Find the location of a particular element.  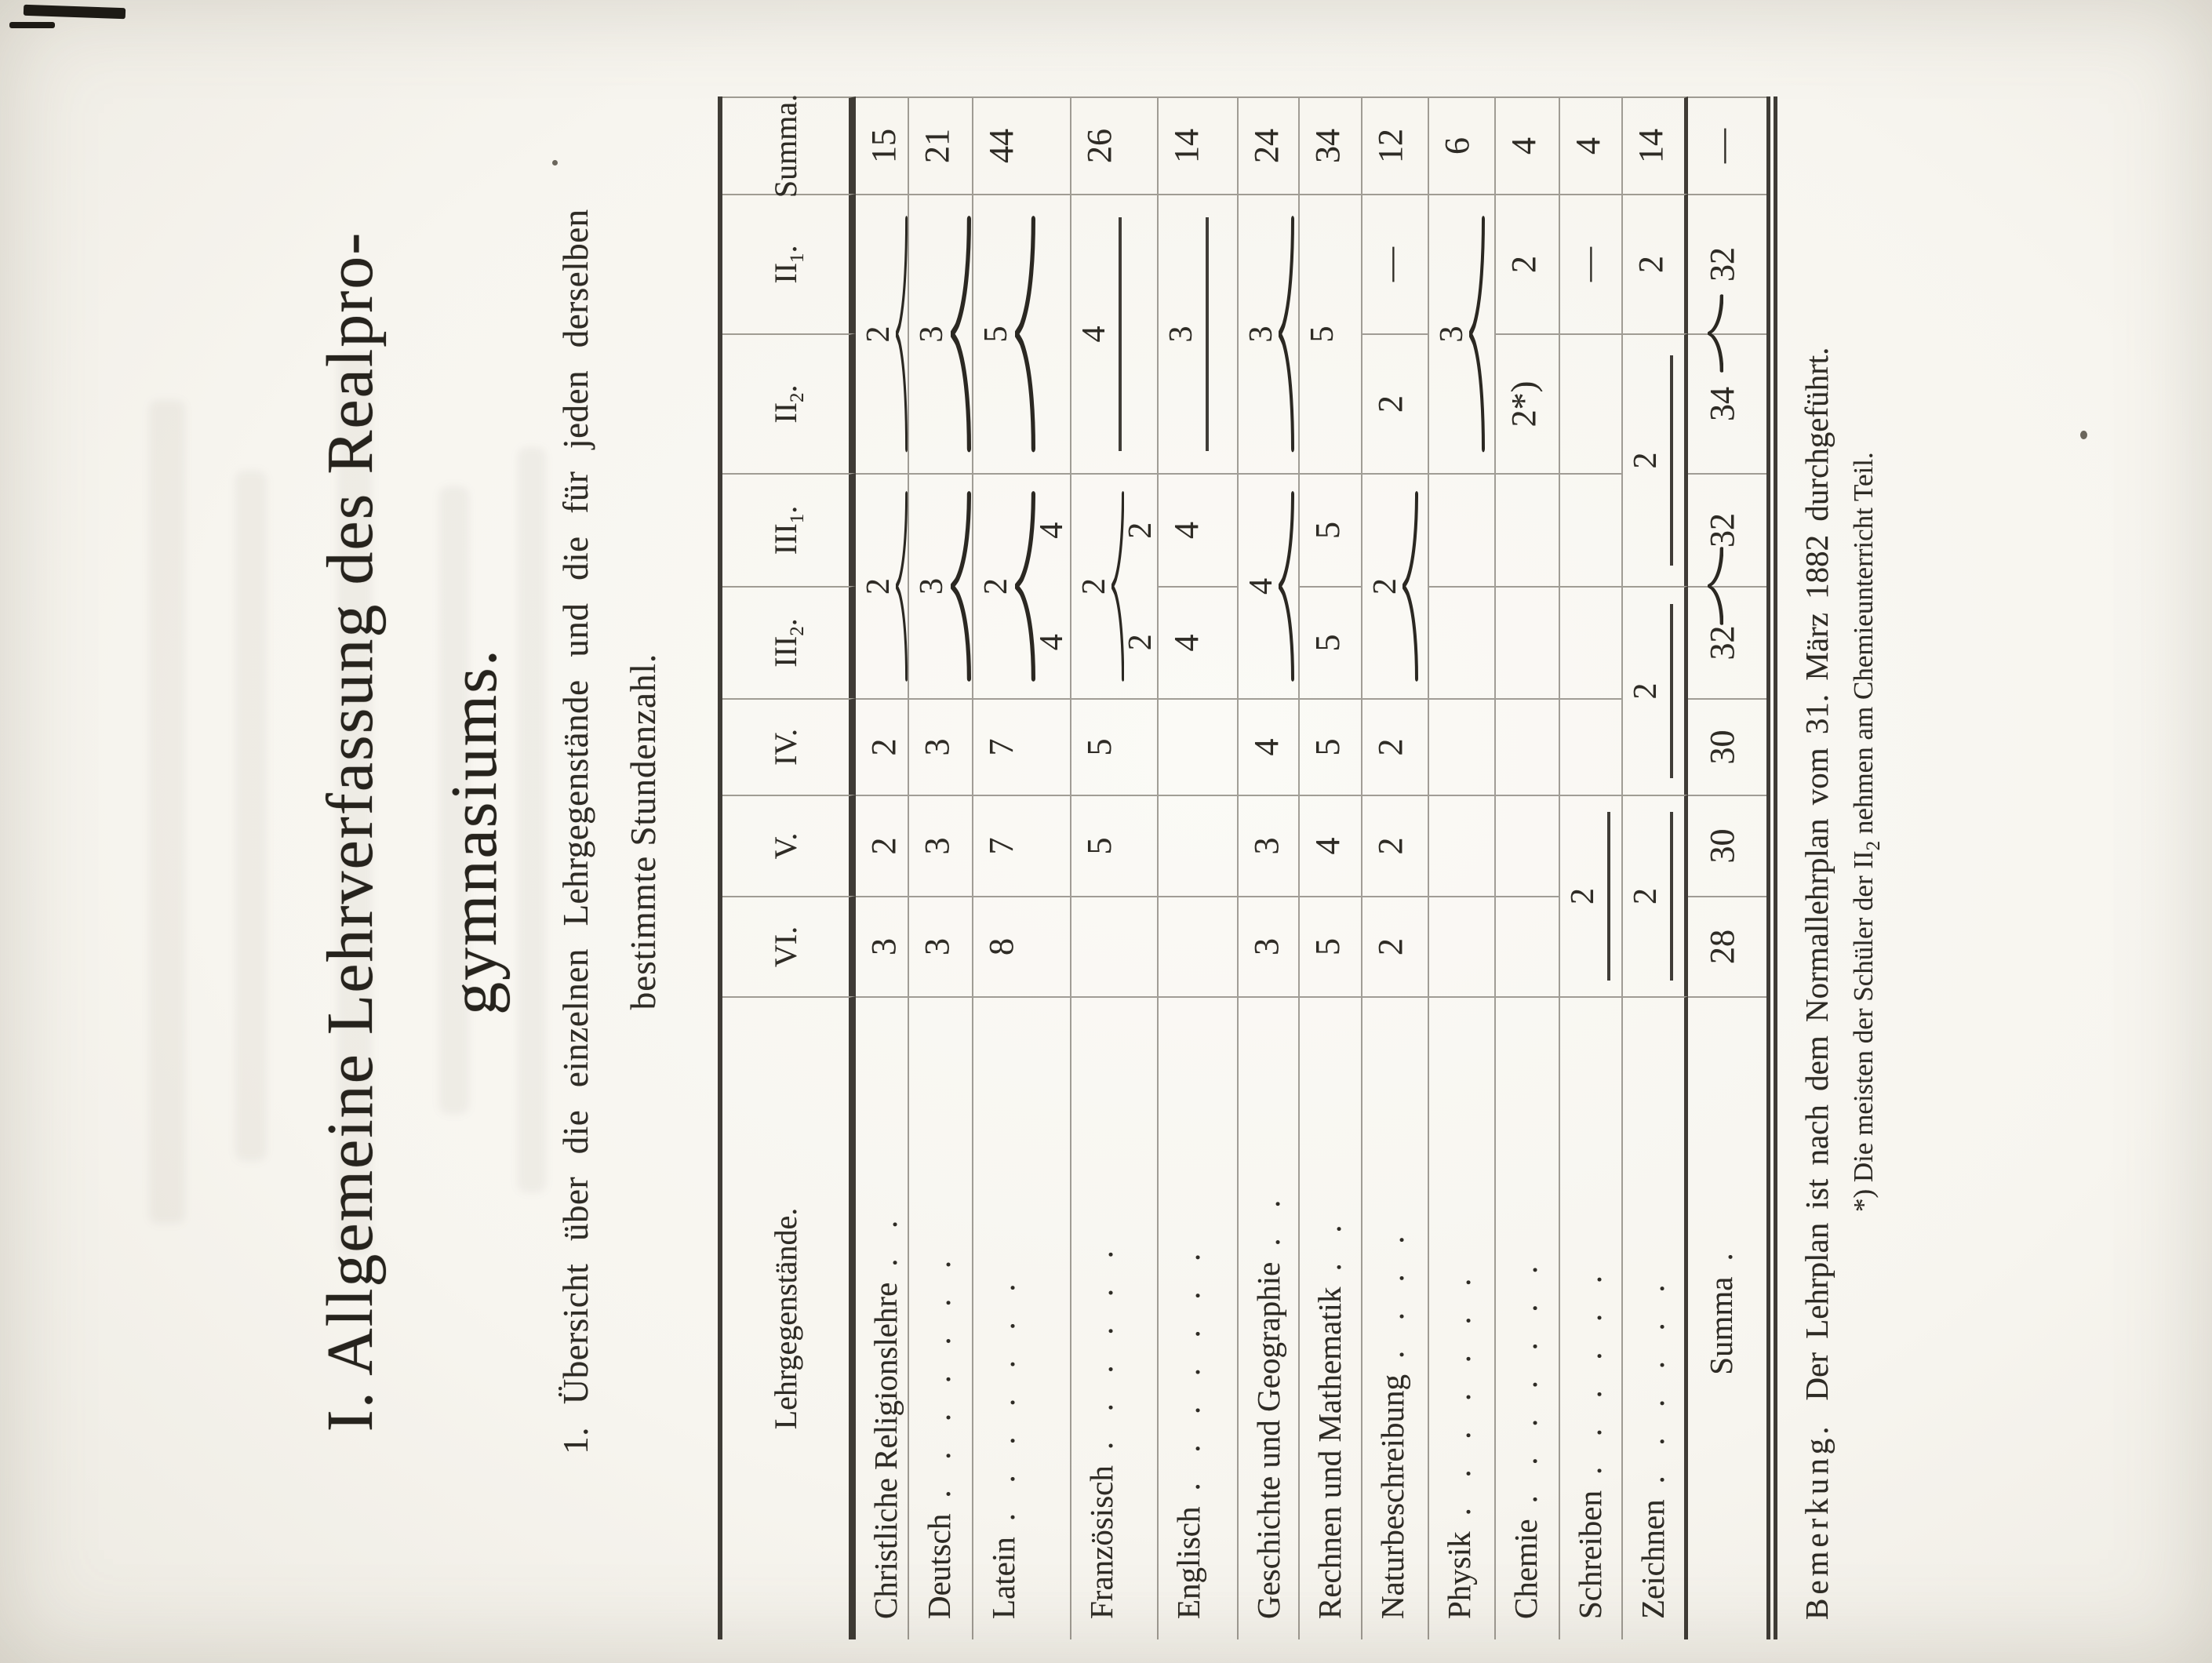

cell-r7-summa: 34 is located at coordinates (1331, 145).